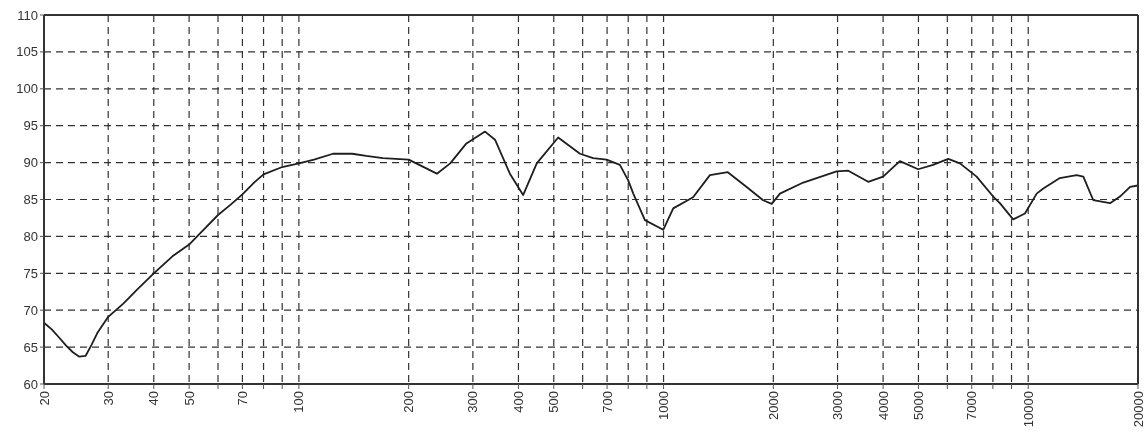 The width and height of the screenshot is (1148, 442). Describe the element at coordinates (242, 398) in the screenshot. I see `x-tick-label: 70` at that location.